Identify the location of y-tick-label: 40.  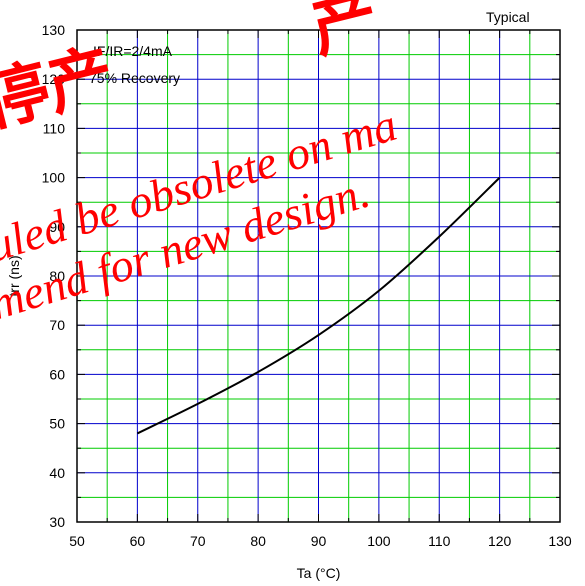
(57, 473).